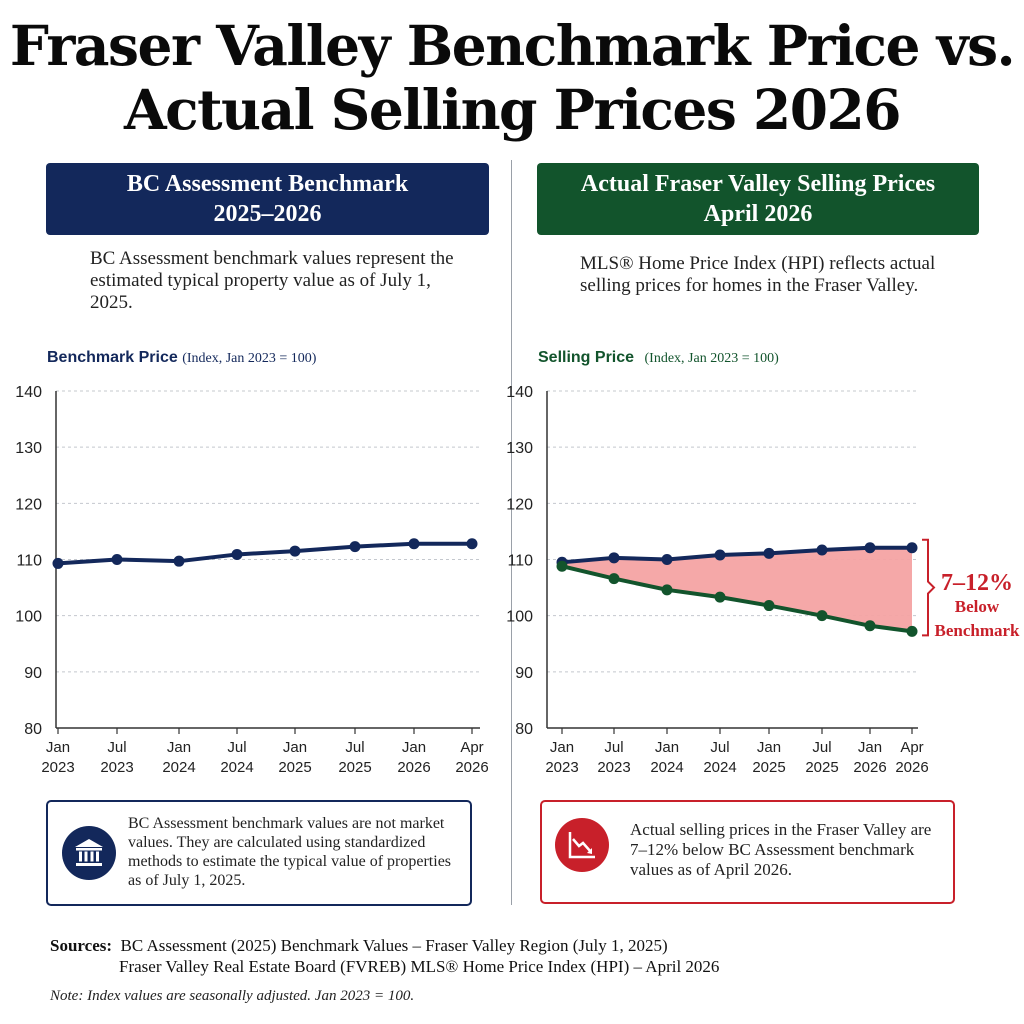 The width and height of the screenshot is (1024, 1024). What do you see at coordinates (28, 392) in the screenshot?
I see `benchmark-y-tick-label: 140` at bounding box center [28, 392].